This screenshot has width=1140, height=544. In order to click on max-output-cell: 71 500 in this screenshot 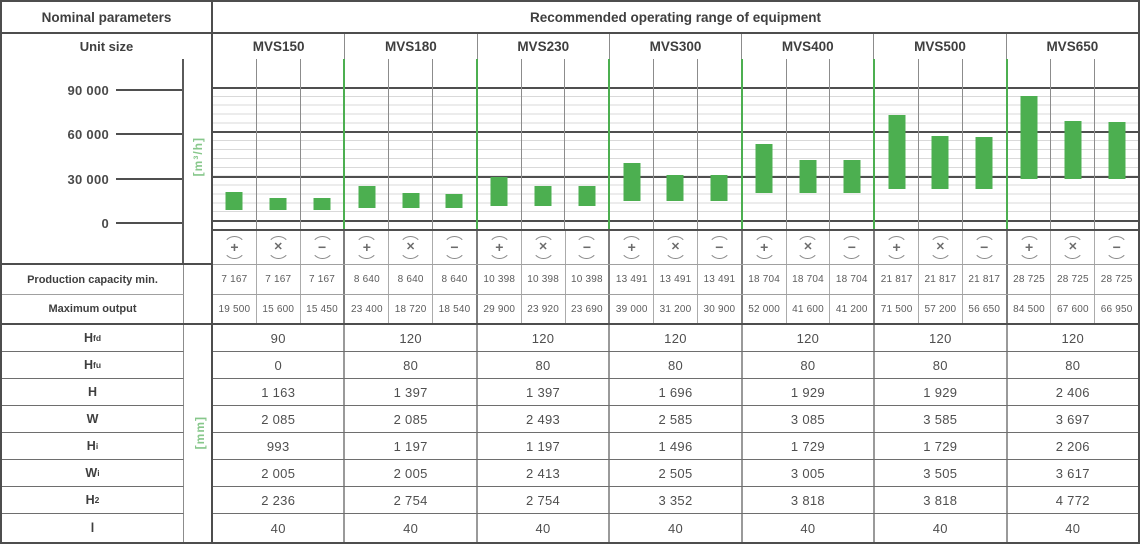, I will do `click(897, 309)`.